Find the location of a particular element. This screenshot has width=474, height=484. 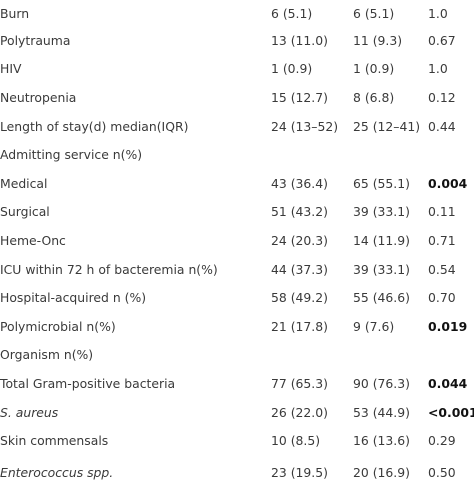

table-row: Polytrauma 13 (11.0) 11 (9.3) 0.67 is located at coordinates (237, 40).